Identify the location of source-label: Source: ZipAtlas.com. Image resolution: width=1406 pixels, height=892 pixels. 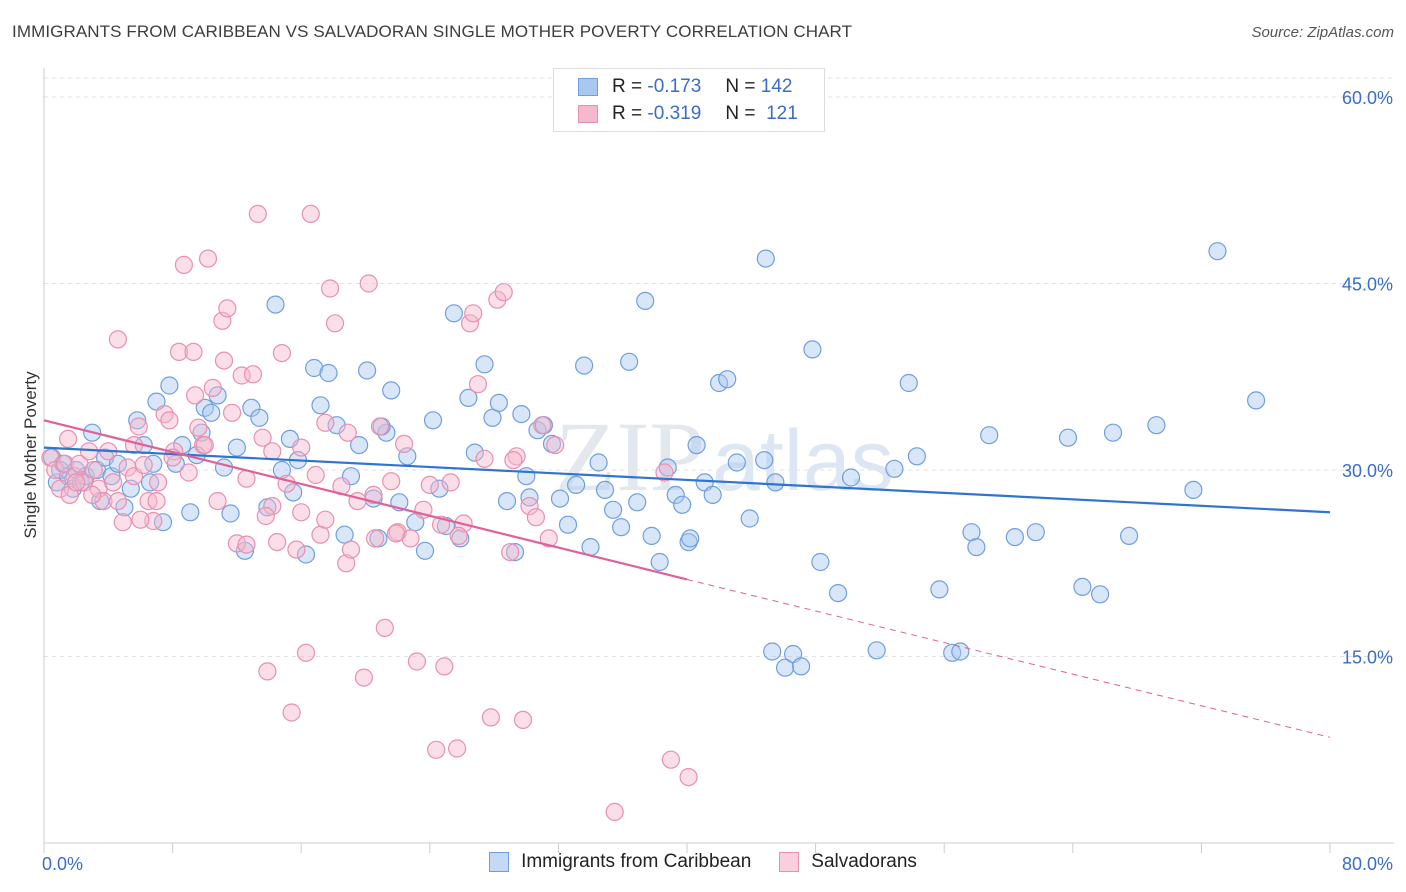
(1322, 32).